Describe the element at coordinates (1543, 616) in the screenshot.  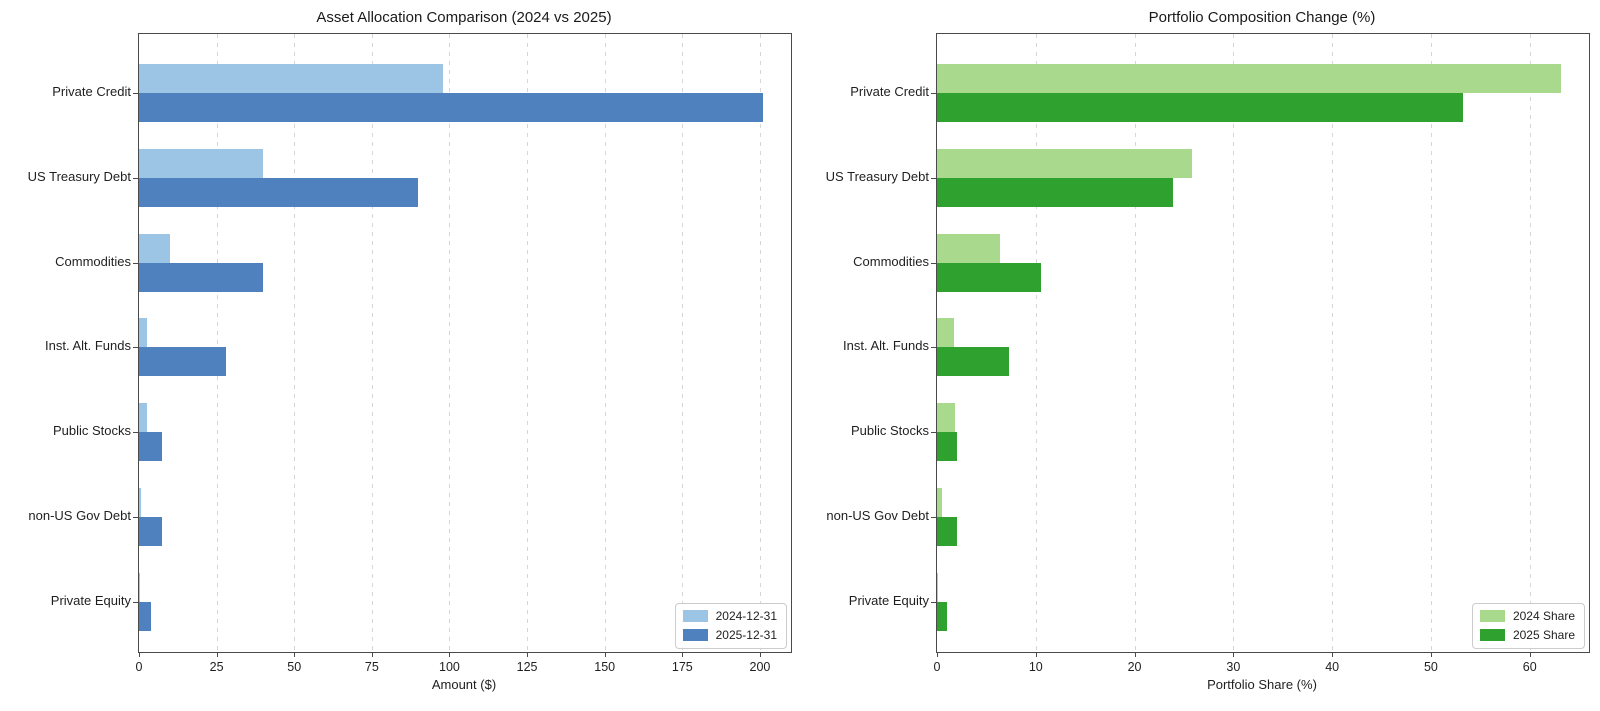
I see `legend-label: 2024 Share` at that location.